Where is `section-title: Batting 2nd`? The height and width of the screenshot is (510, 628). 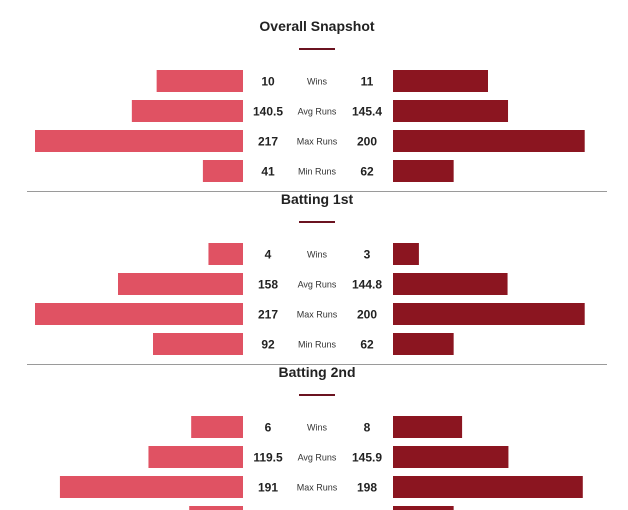
section-title: Batting 2nd is located at coordinates (317, 372).